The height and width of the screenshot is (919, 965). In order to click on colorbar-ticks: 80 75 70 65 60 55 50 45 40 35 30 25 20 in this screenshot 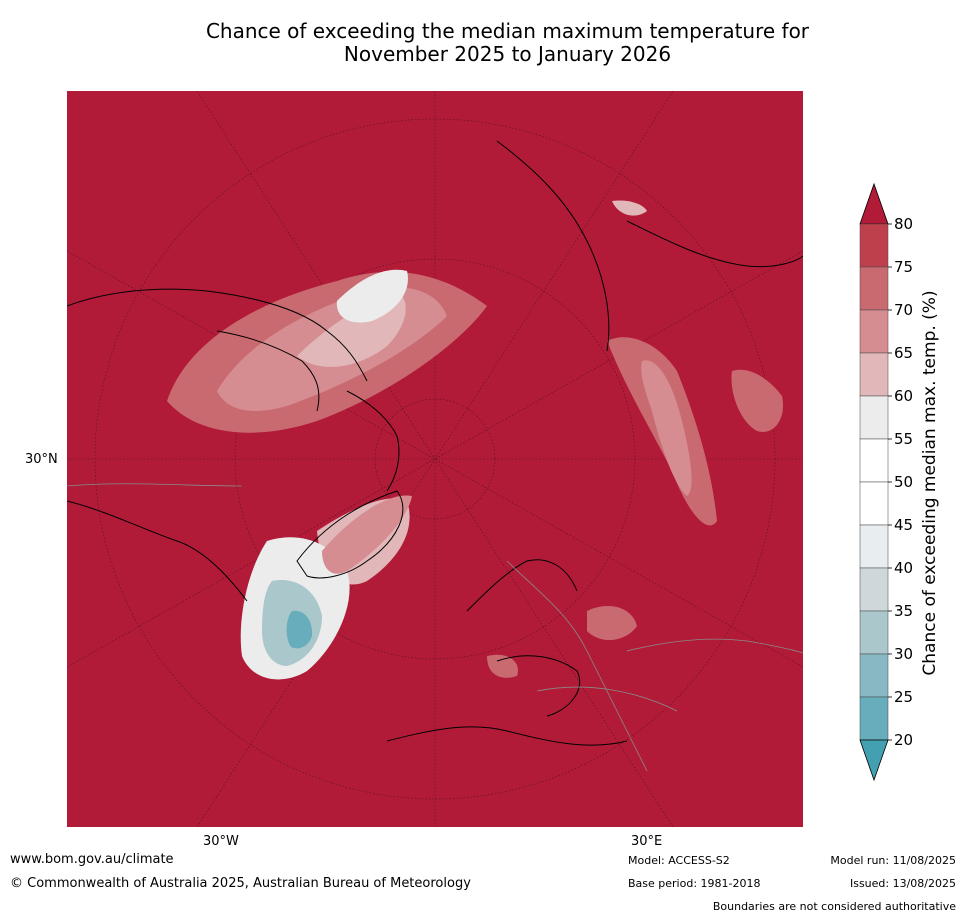, I will do `click(900, 482)`.